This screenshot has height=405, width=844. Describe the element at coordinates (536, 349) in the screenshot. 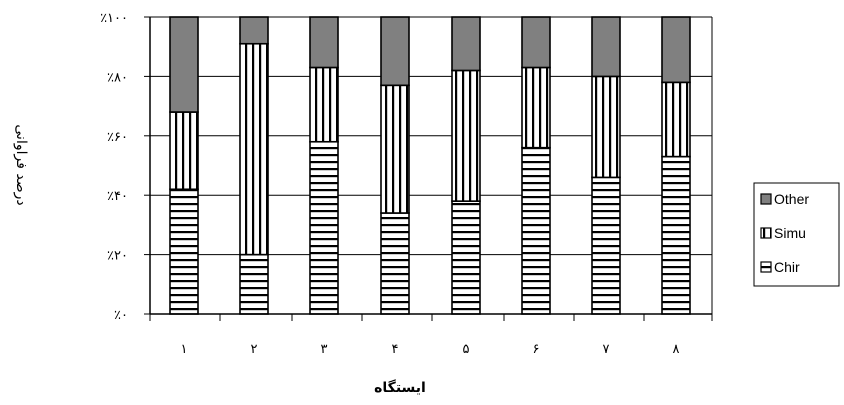

I see `x-tick-label: ۶` at that location.